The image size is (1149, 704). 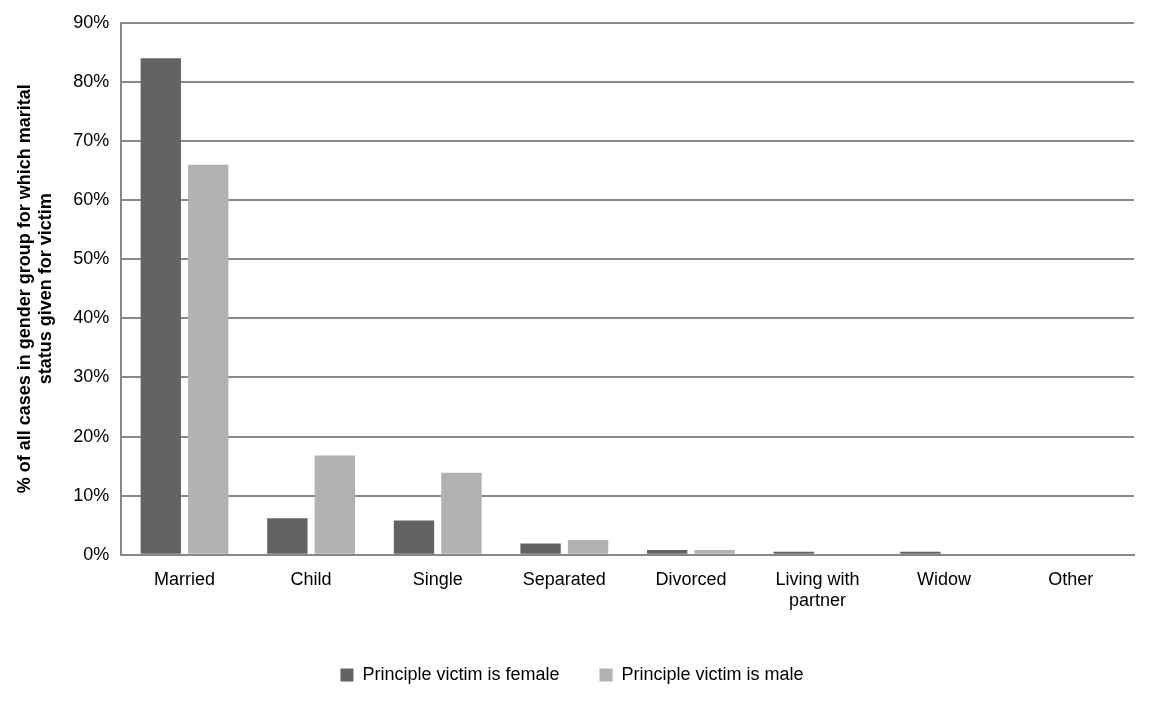 What do you see at coordinates (91, 21) in the screenshot?
I see `y-tick-label: 90%` at bounding box center [91, 21].